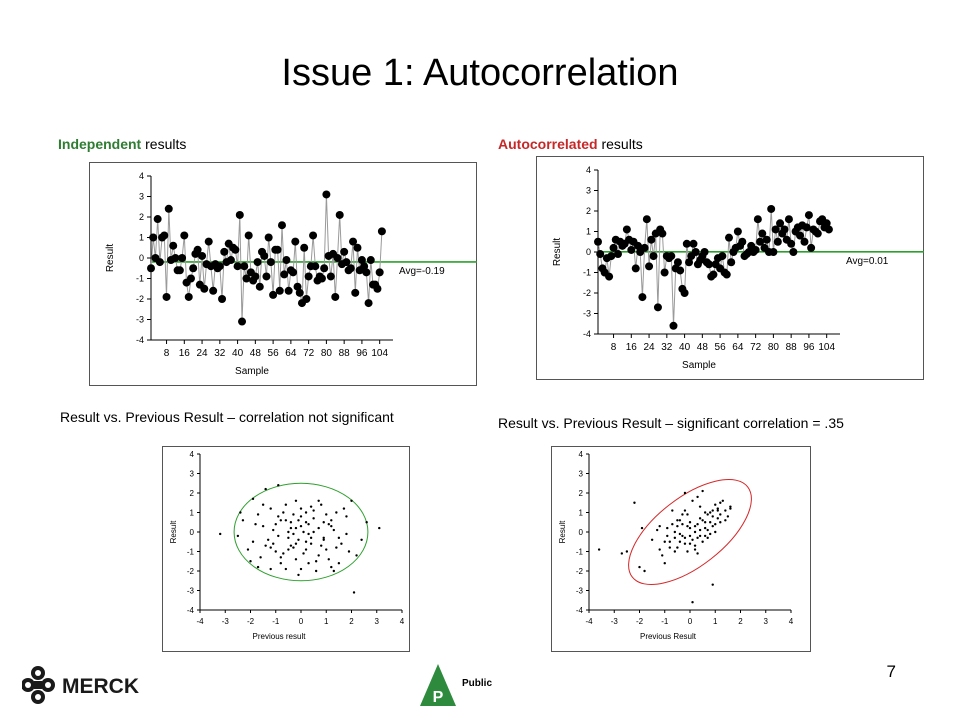  Describe the element at coordinates (301, 532) in the screenshot. I see `confidence-ellipse` at that location.